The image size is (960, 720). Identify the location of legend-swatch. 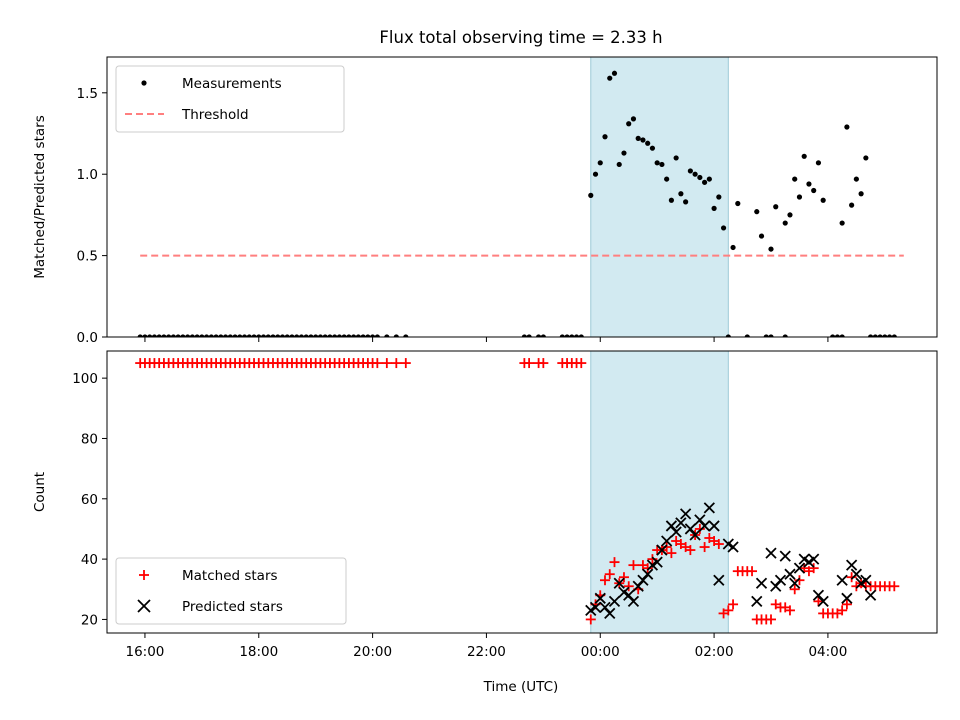
(144, 606).